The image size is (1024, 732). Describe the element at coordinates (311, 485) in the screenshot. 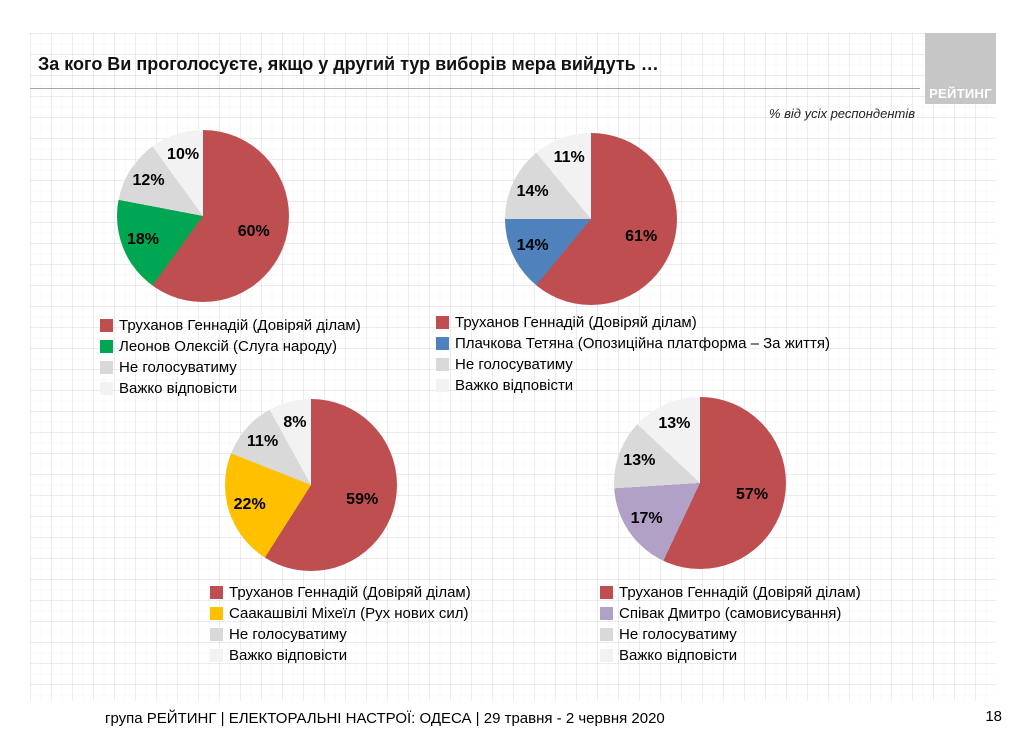

I see `pie-3: 59% 22% 11% 8%` at that location.